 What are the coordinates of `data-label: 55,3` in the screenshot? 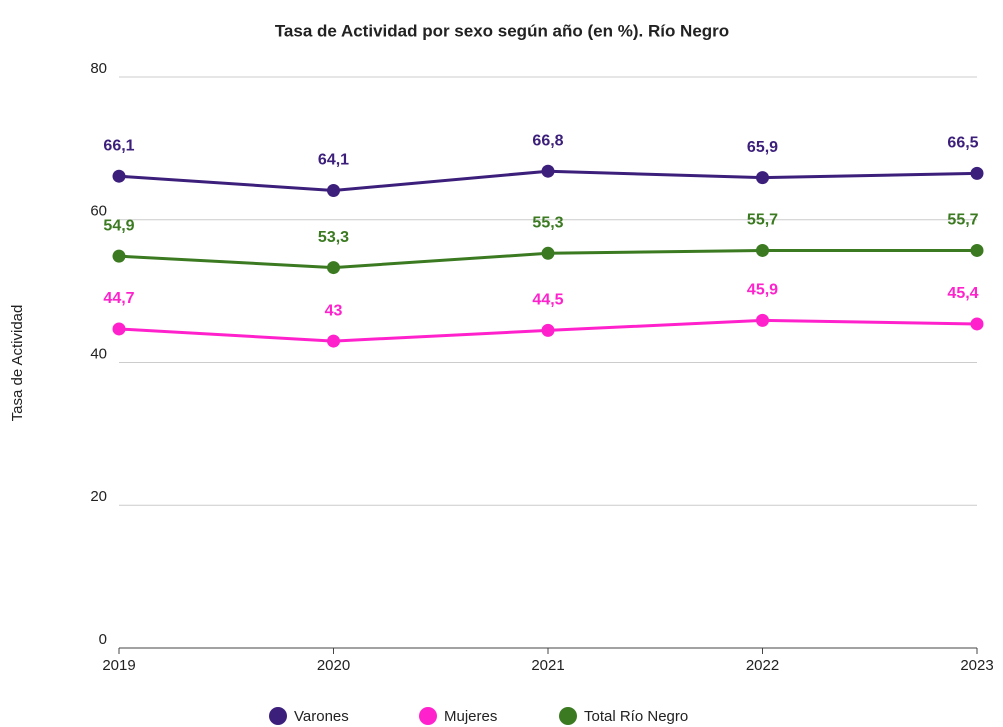 It's located at (547, 223).